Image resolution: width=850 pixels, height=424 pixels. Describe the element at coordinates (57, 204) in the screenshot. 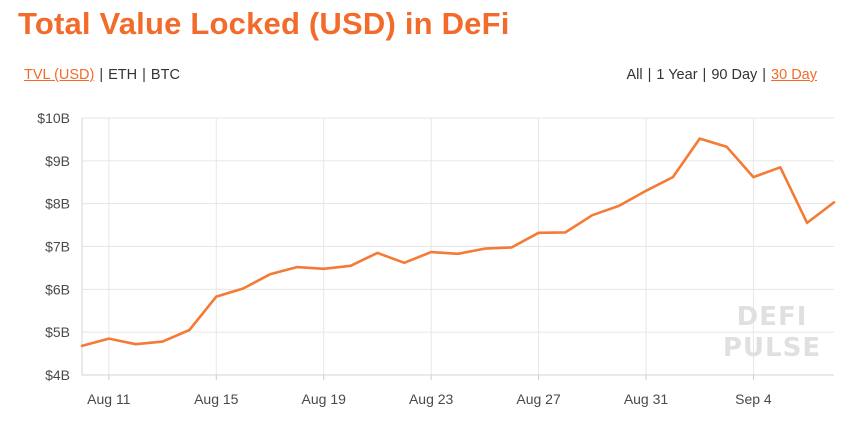

I see `y-tick-label: $8B` at that location.